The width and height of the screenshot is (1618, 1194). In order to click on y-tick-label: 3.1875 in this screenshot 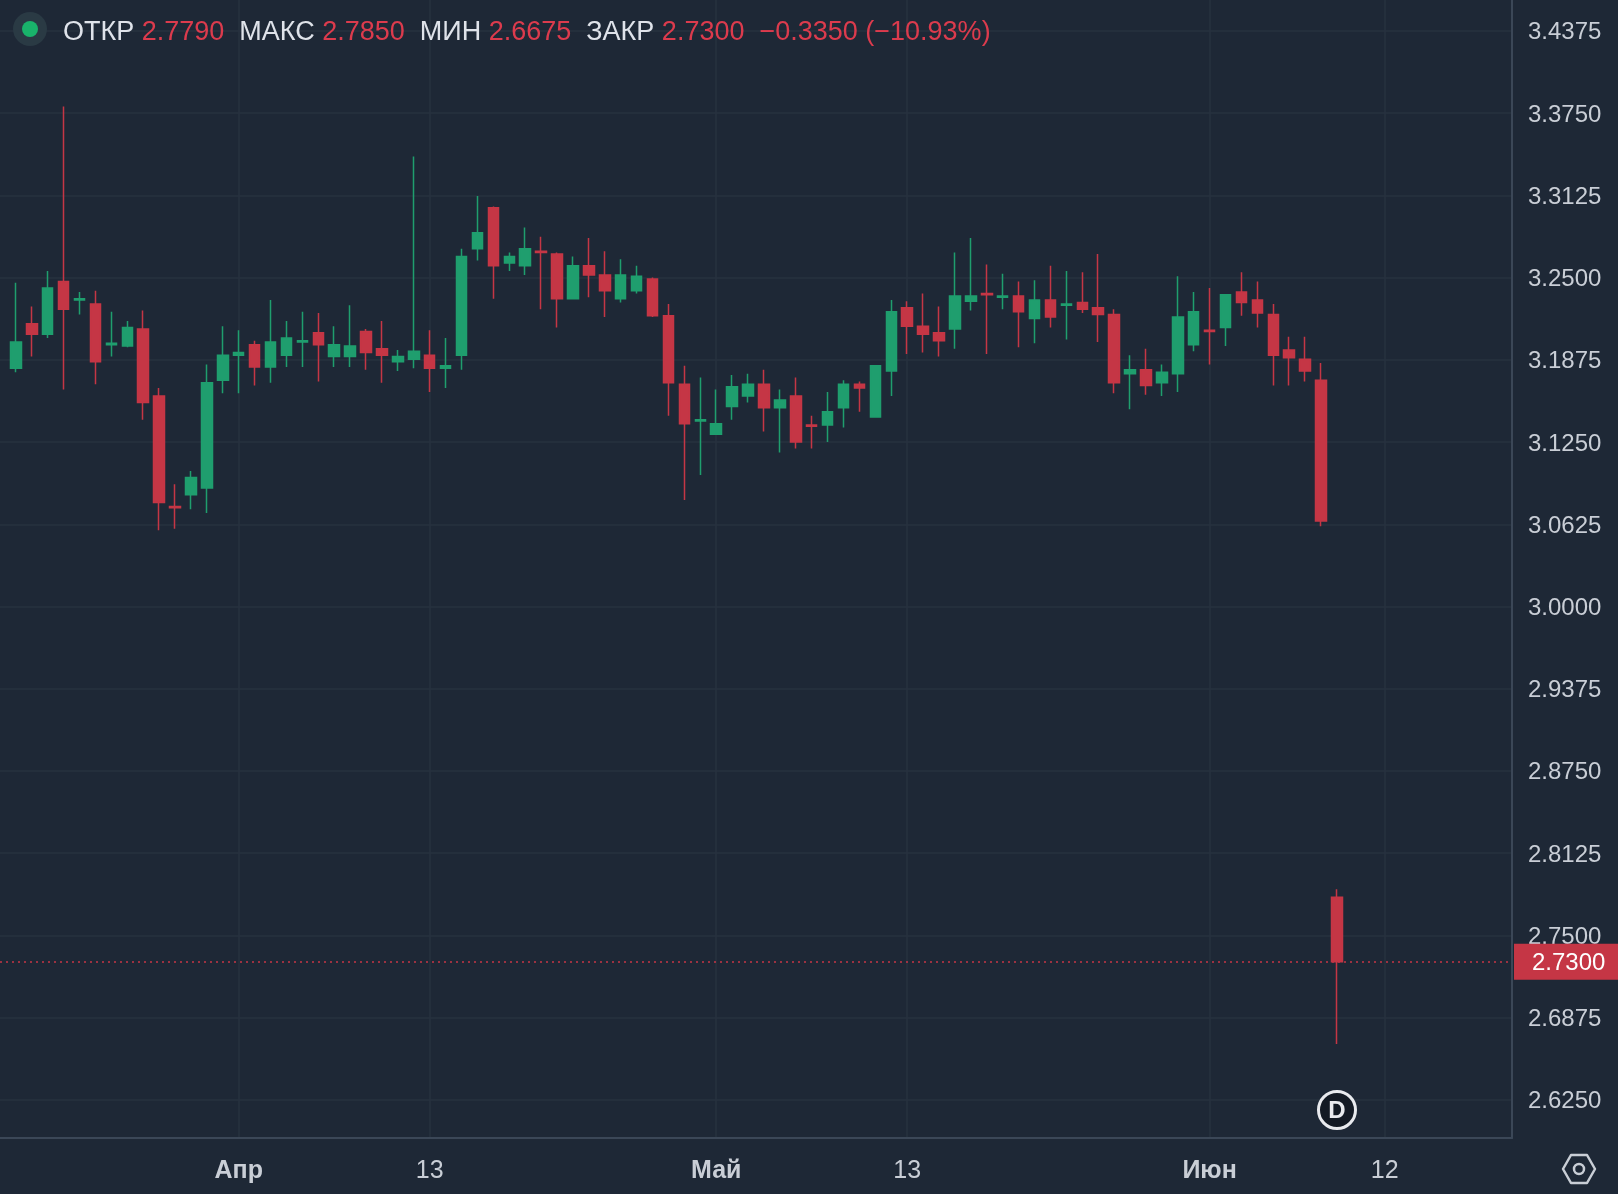, I will do `click(1565, 360)`.